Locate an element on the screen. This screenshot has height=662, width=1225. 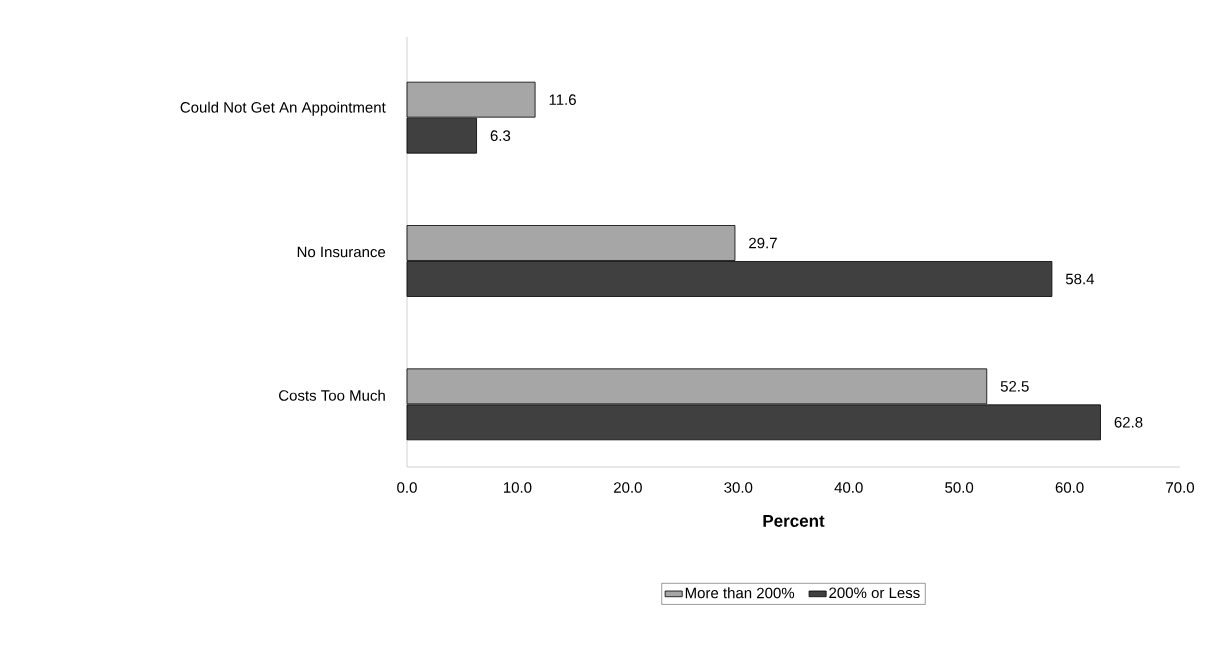
y-tick-label: Could Not Get An Appointment is located at coordinates (283, 108).